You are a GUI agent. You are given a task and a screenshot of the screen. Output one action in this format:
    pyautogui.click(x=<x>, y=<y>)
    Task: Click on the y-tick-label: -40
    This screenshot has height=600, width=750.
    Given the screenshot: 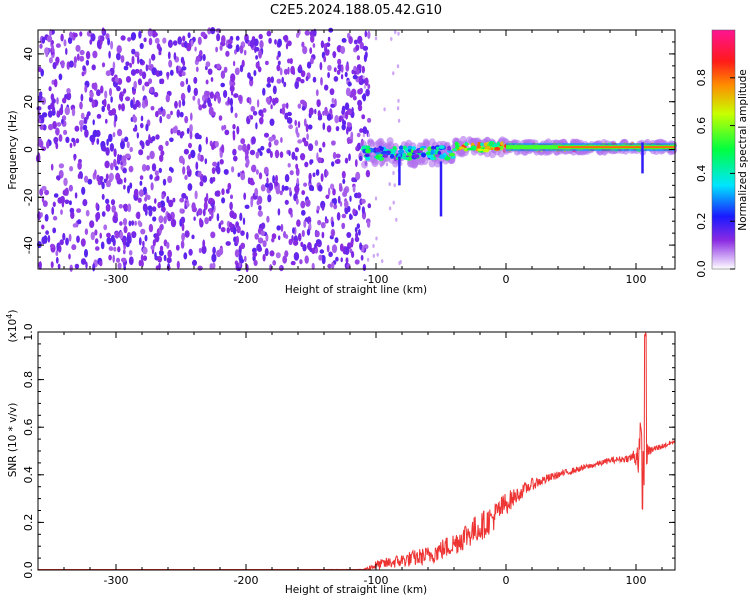 What is the action you would take?
    pyautogui.click(x=28, y=245)
    